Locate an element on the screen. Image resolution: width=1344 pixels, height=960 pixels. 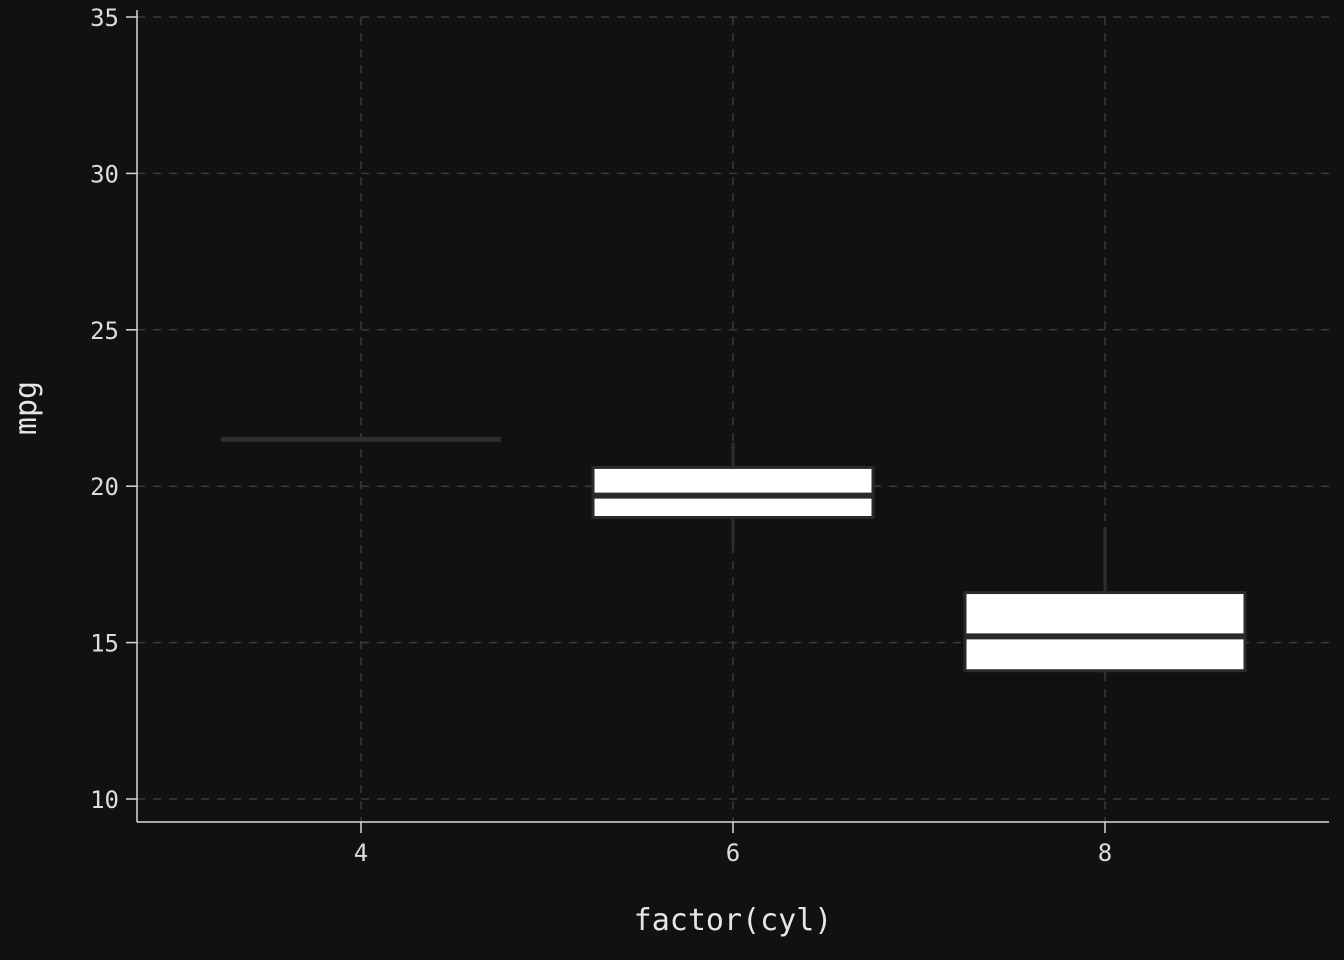
x-tick-label-4: 4 is located at coordinates (361, 853).